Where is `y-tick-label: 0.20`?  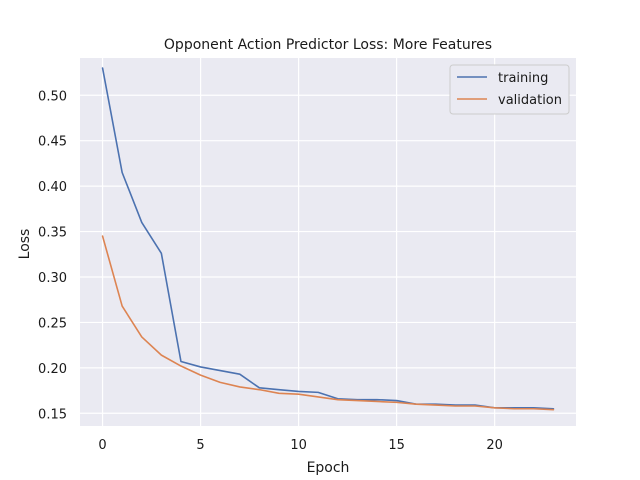 y-tick-label: 0.20 is located at coordinates (52, 369).